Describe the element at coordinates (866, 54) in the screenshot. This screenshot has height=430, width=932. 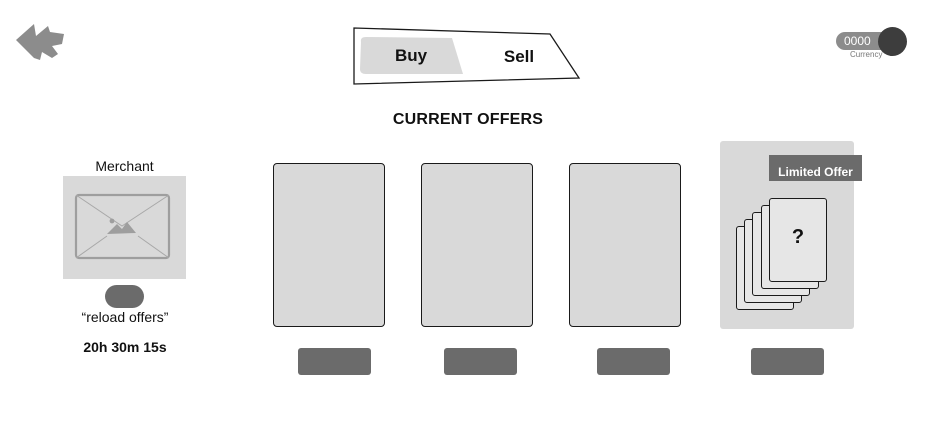
I see `currency-caption: Currency` at that location.